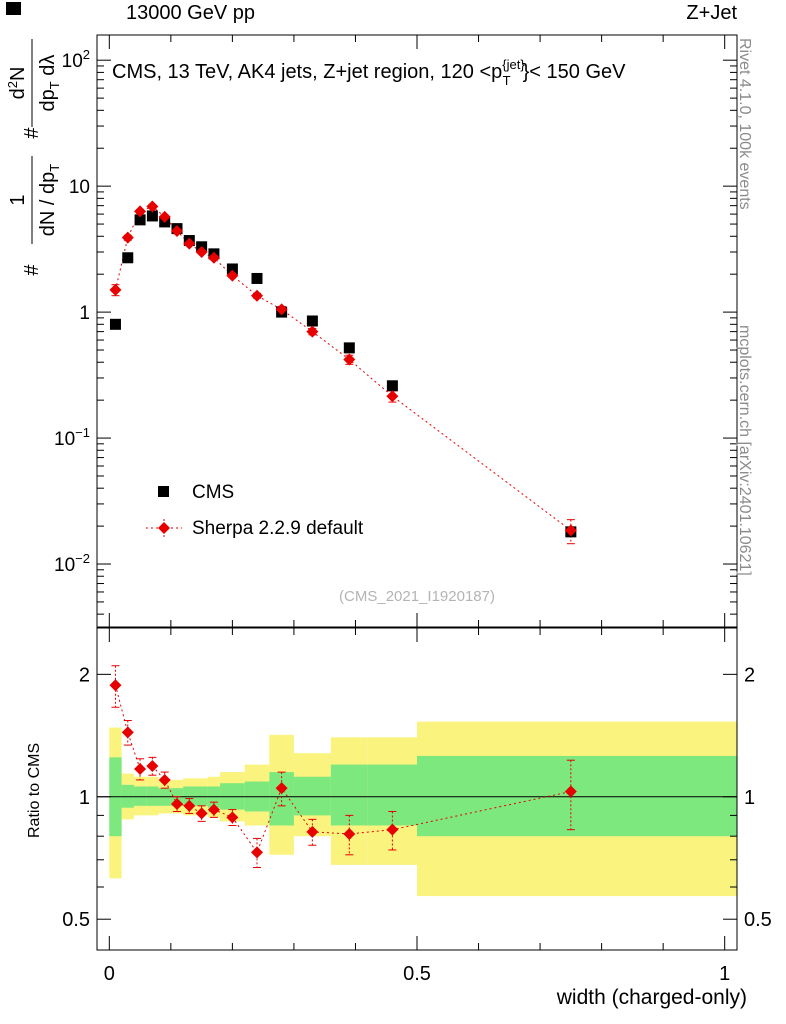 The height and width of the screenshot is (1024, 786). What do you see at coordinates (76, 59) in the screenshot?
I see `y-main-tick-label: 10²` at bounding box center [76, 59].